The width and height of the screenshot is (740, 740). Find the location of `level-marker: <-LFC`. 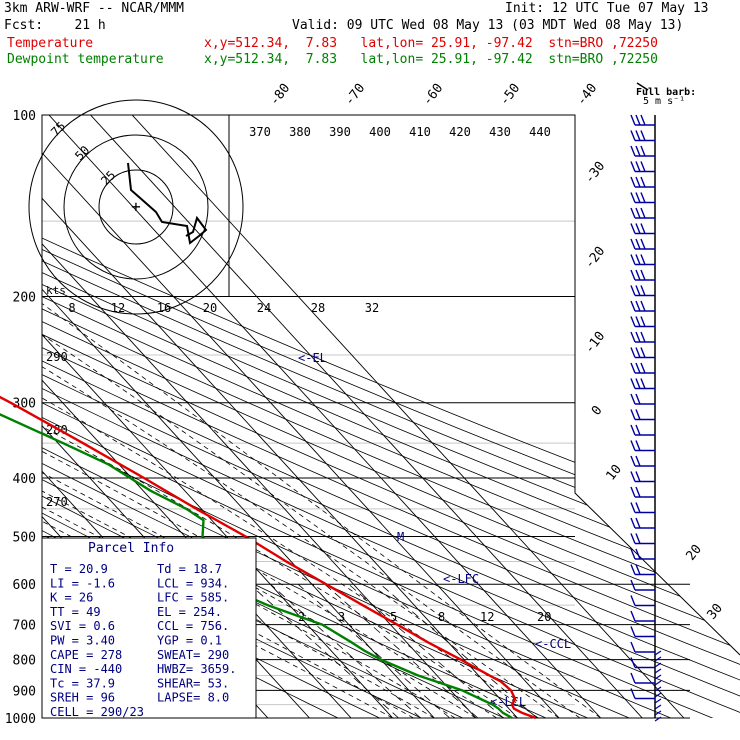

level-marker: <-LFC is located at coordinates (461, 579).